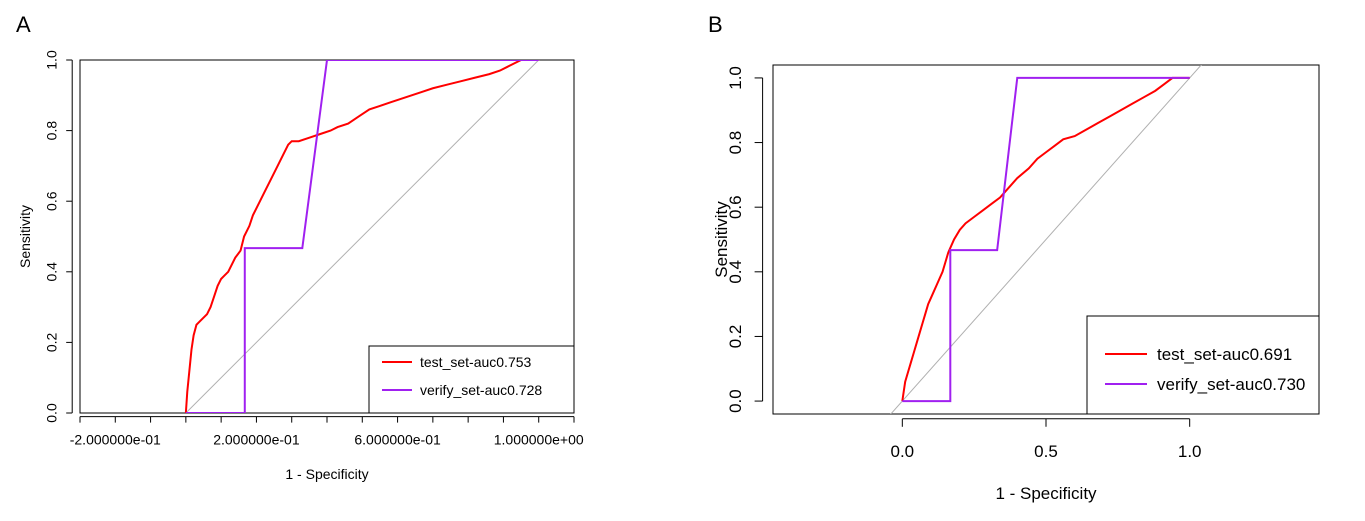  I want to click on legend-entry-label: test_set-auc0.691, so click(1224, 354).